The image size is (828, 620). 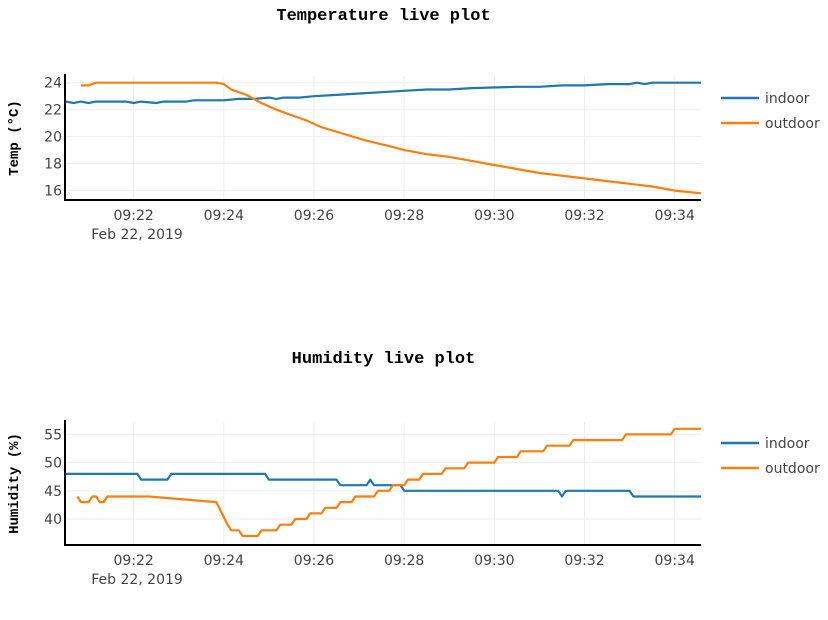 What do you see at coordinates (53, 138) in the screenshot?
I see `y-tick-label: 20` at bounding box center [53, 138].